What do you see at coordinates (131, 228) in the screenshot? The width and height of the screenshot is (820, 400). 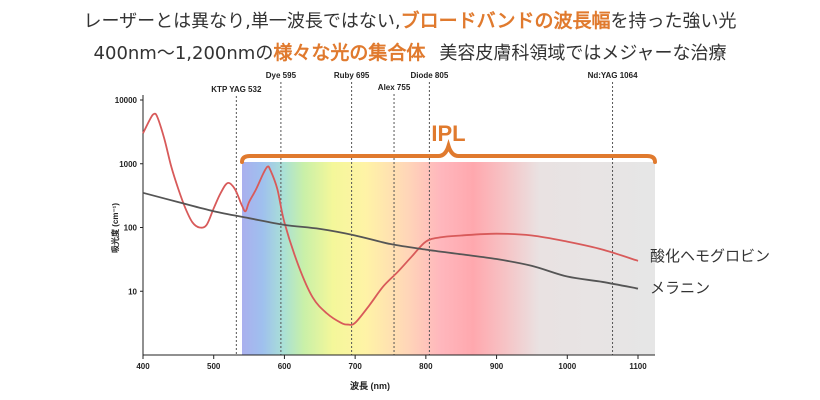 I see `y-tick-label: 100` at bounding box center [131, 228].